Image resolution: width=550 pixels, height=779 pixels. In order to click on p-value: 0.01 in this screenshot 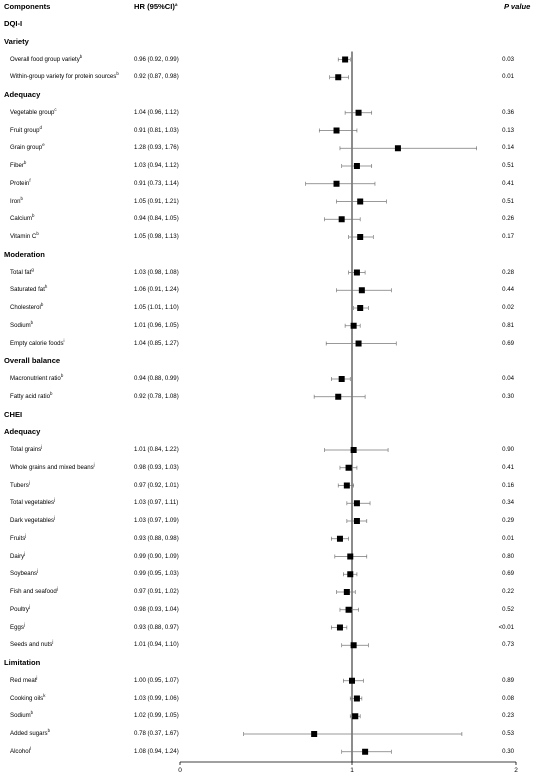, I will do `click(508, 538)`.